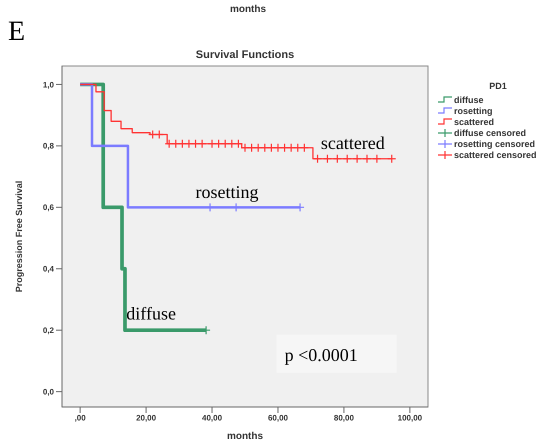  I want to click on annotation: p <0.0001, so click(321, 354).